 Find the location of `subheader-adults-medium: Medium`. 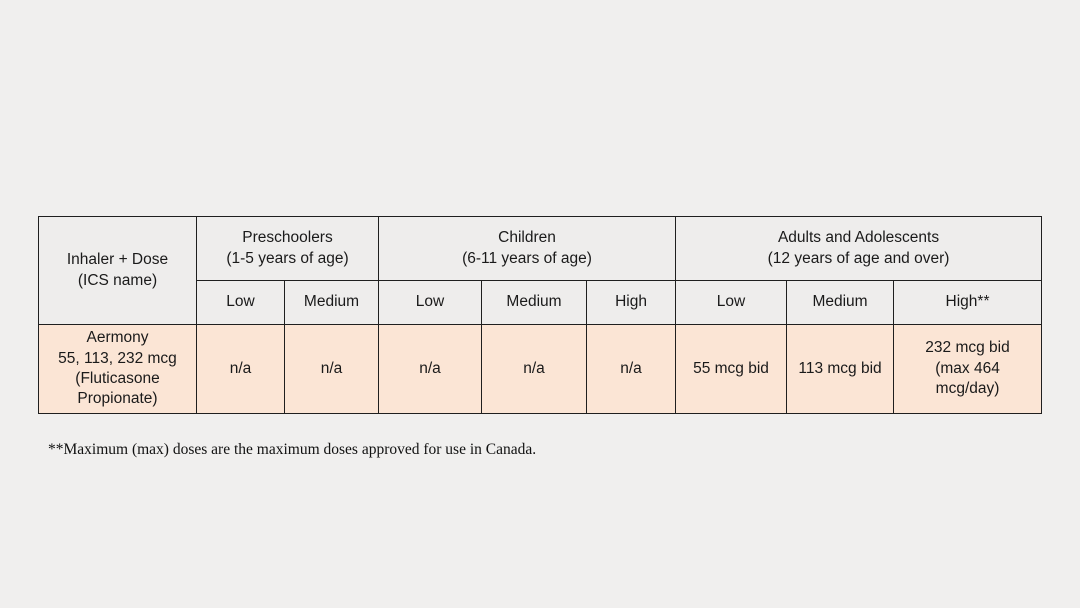

subheader-adults-medium: Medium is located at coordinates (840, 302).